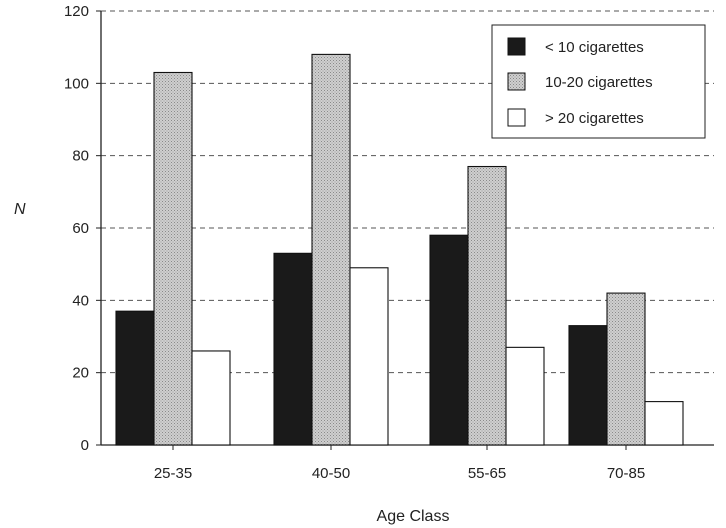 The height and width of the screenshot is (528, 726). I want to click on y-tick-label: 40, so click(80, 300).